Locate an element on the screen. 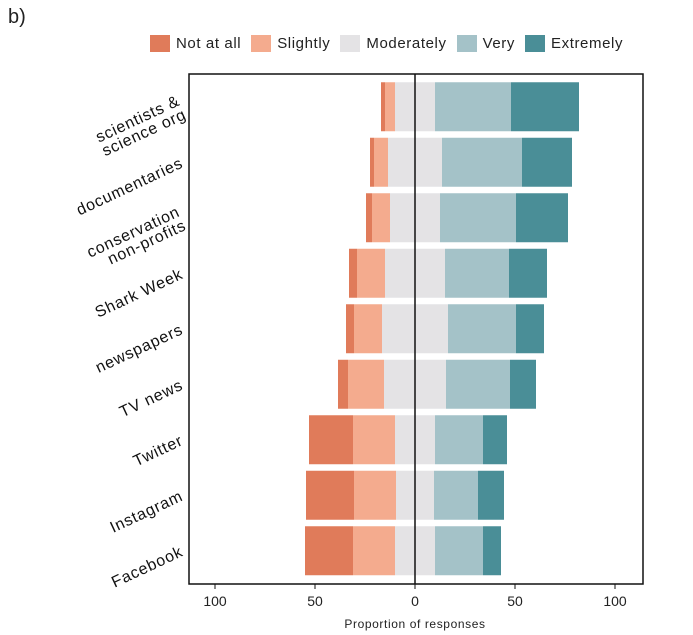 Image resolution: width=693 pixels, height=635 pixels. category-label-newspapers: newspapers is located at coordinates (139, 349).